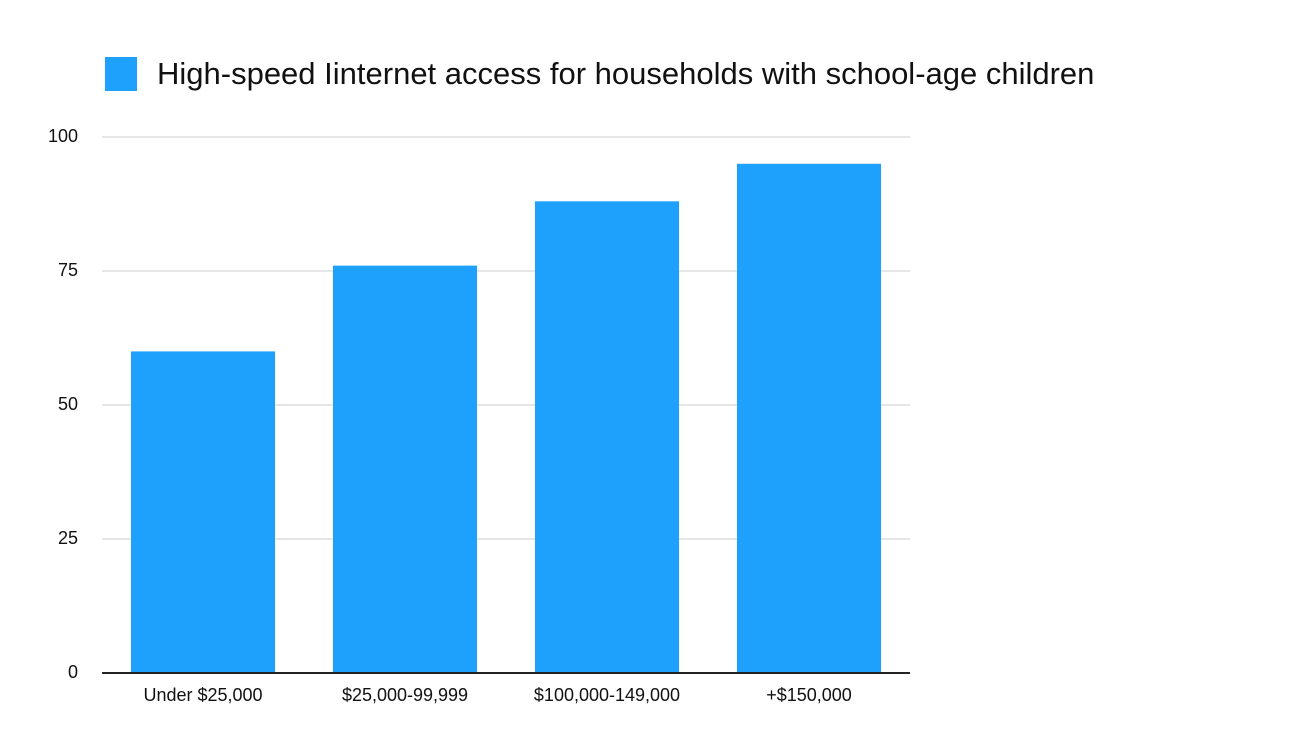 This screenshot has height=745, width=1290. Describe the element at coordinates (202, 695) in the screenshot. I see `x-tick-label: Under $25,000` at that location.